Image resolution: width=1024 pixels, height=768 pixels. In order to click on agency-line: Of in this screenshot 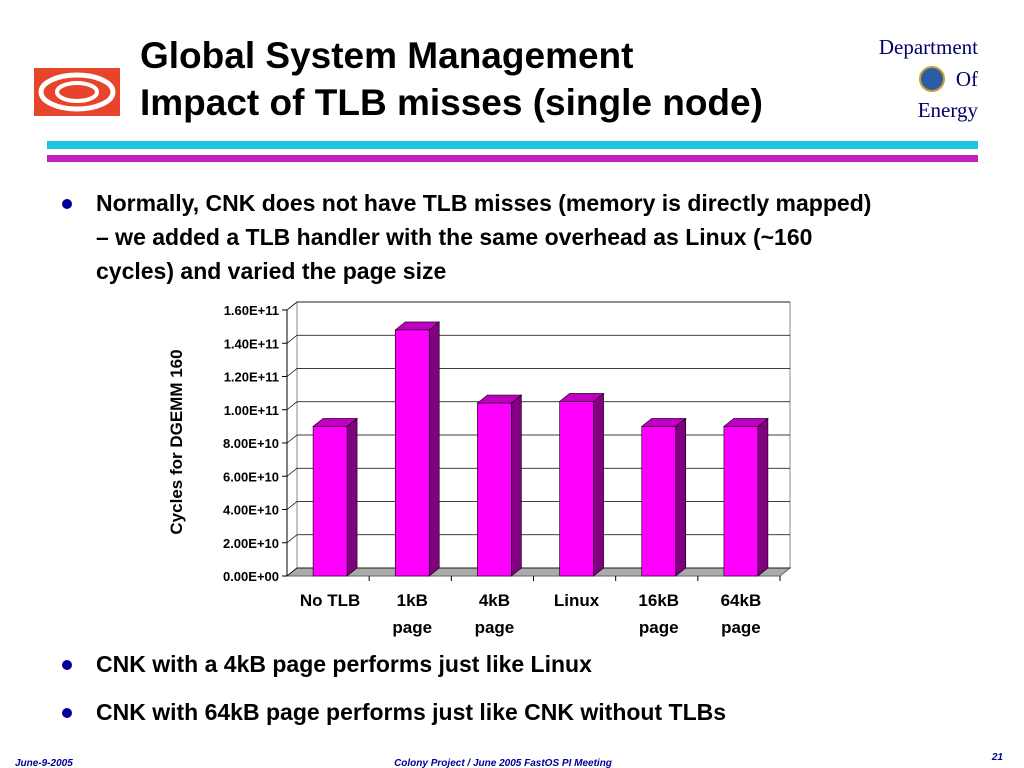, I will do `click(967, 79)`.